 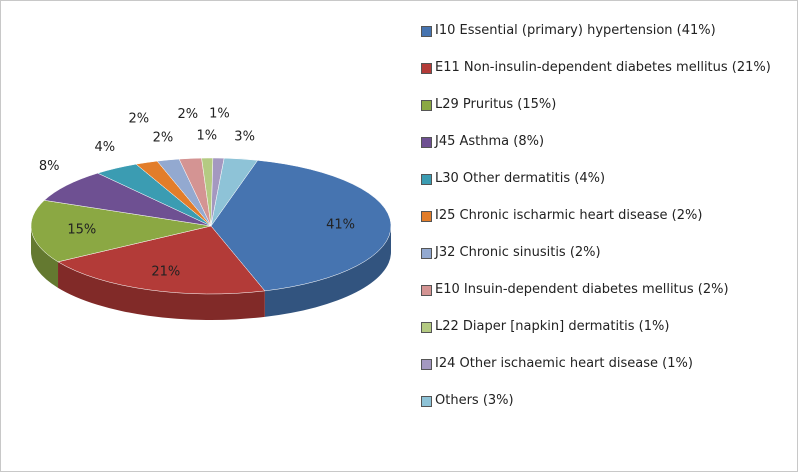 What do you see at coordinates (606, 337) in the screenshot?
I see `legend-entry: L22 Diaper [napkin] dermatitis (1%)` at bounding box center [606, 337].